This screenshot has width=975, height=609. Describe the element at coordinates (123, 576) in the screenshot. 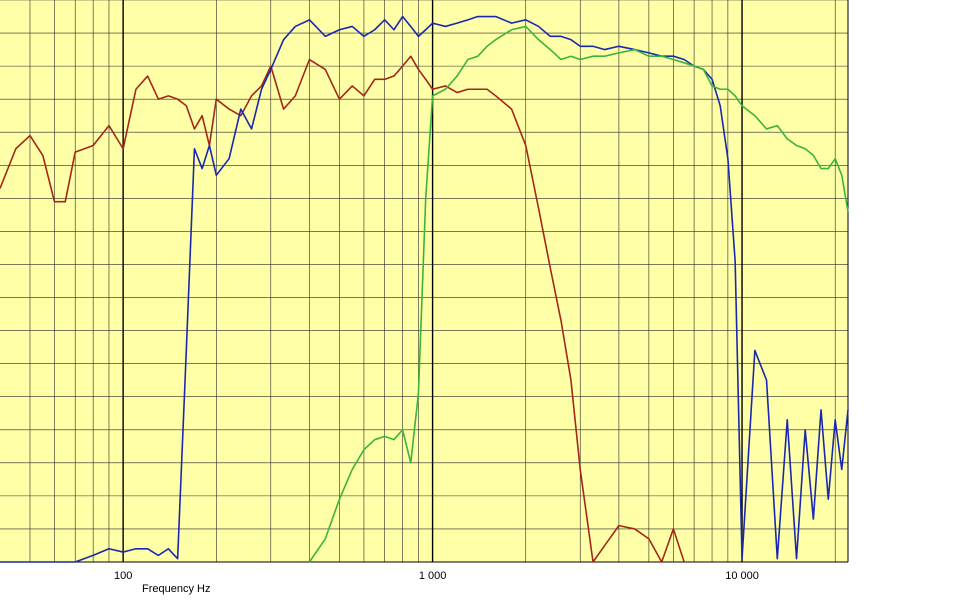

I see `x-tick-label: 100` at that location.